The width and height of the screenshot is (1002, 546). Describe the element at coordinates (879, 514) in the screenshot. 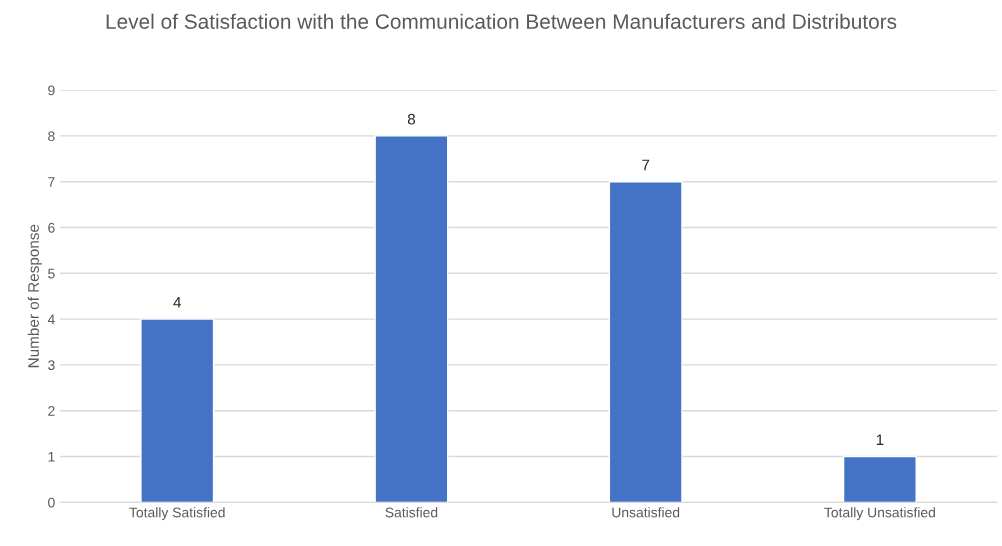

I see `x-tick-label: Totally Unsatisfied` at that location.